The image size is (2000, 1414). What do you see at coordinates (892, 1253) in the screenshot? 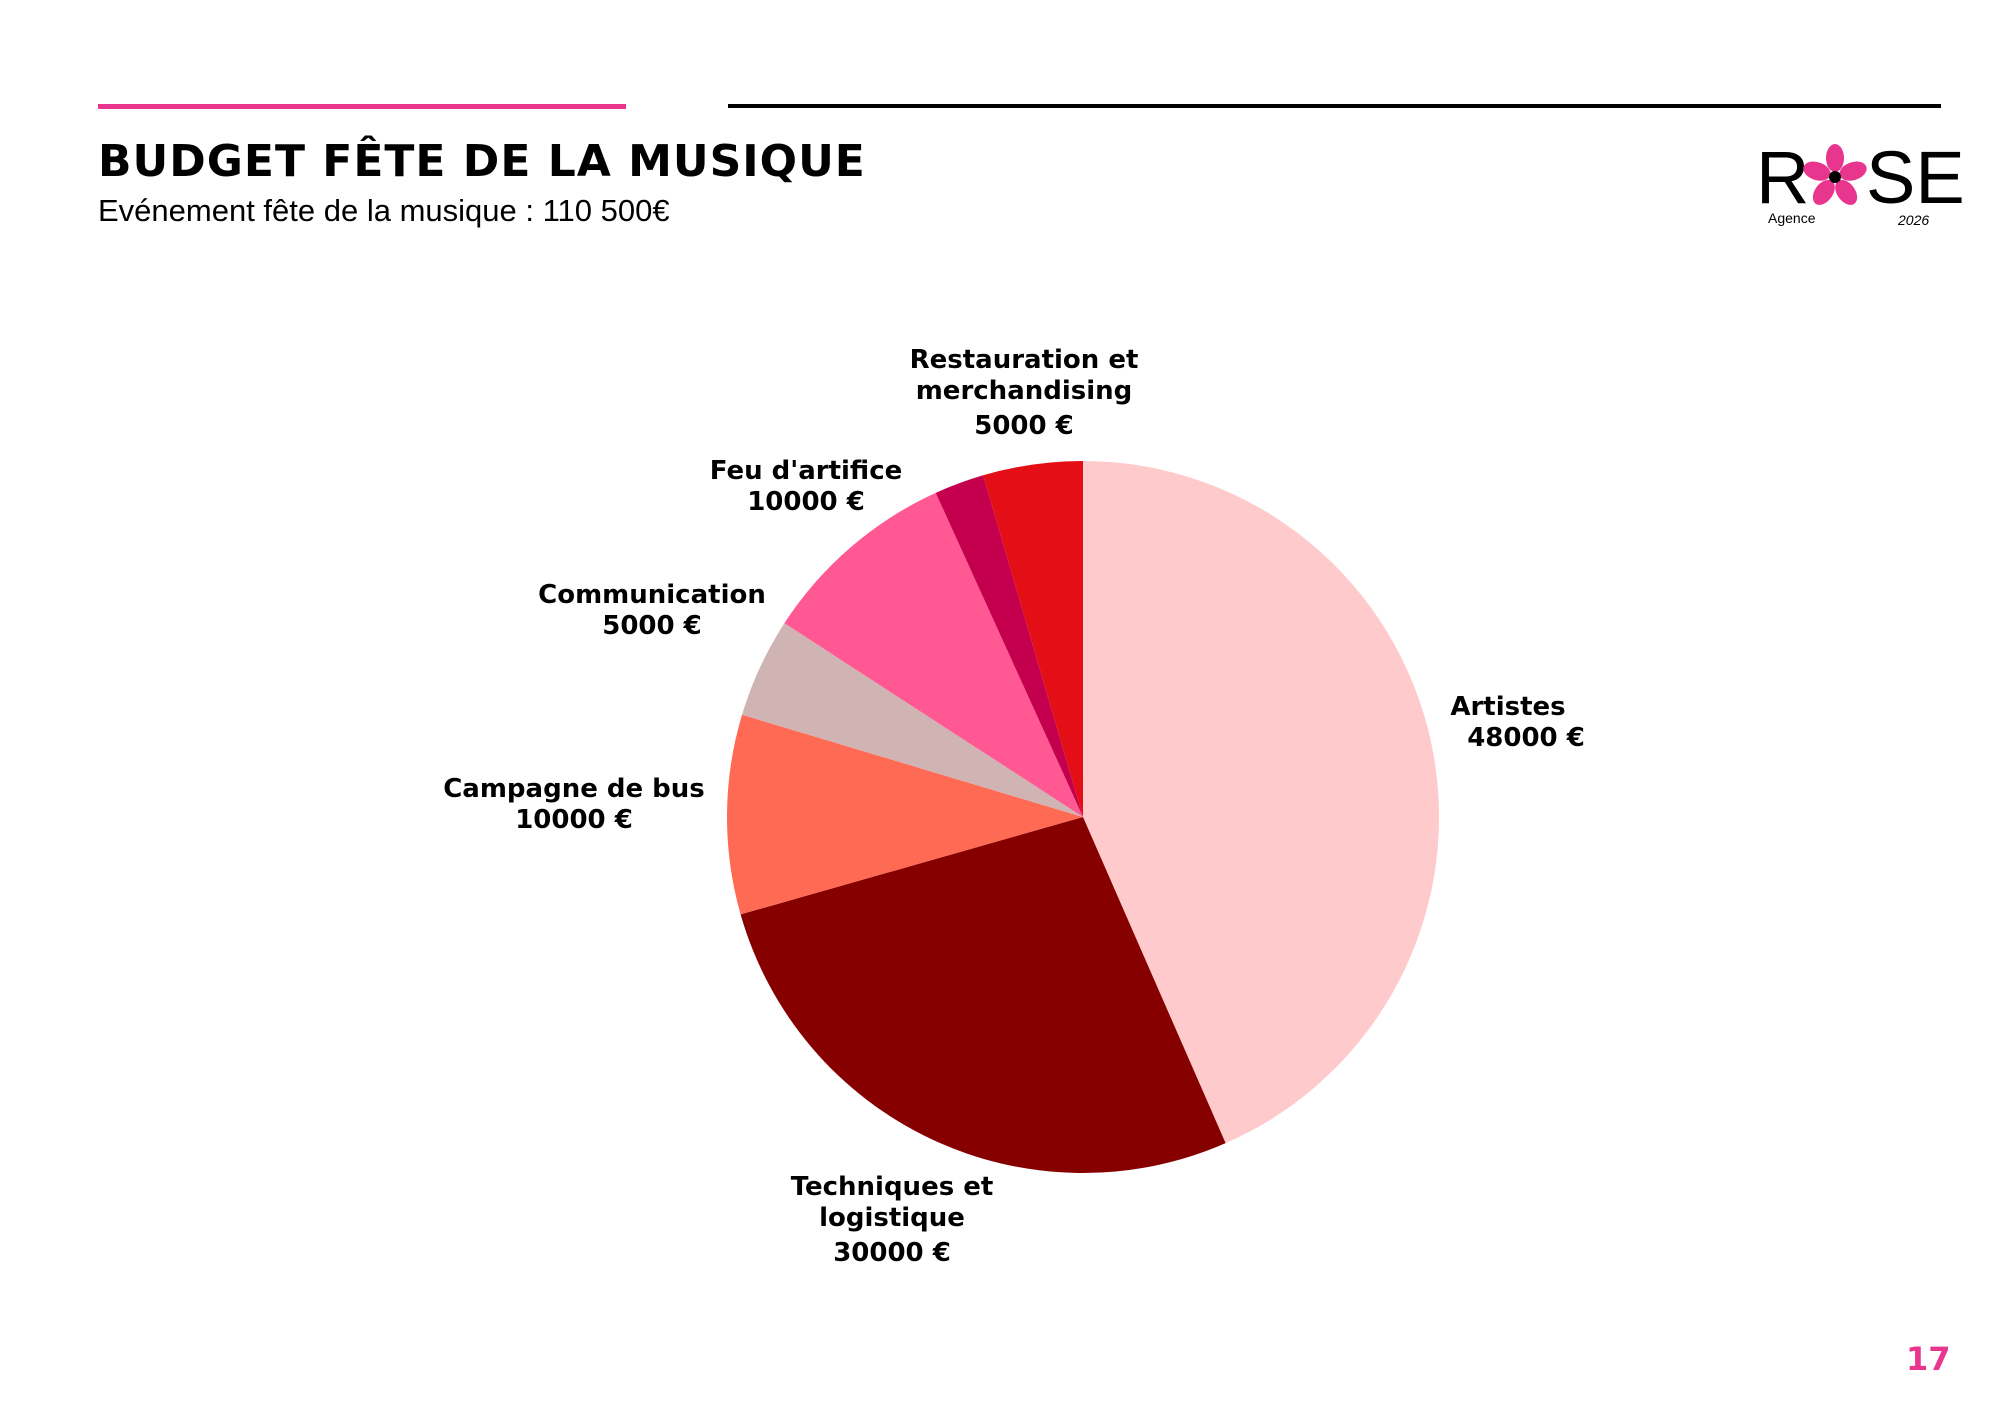
I see `slice-value: 30000 €` at bounding box center [892, 1253].